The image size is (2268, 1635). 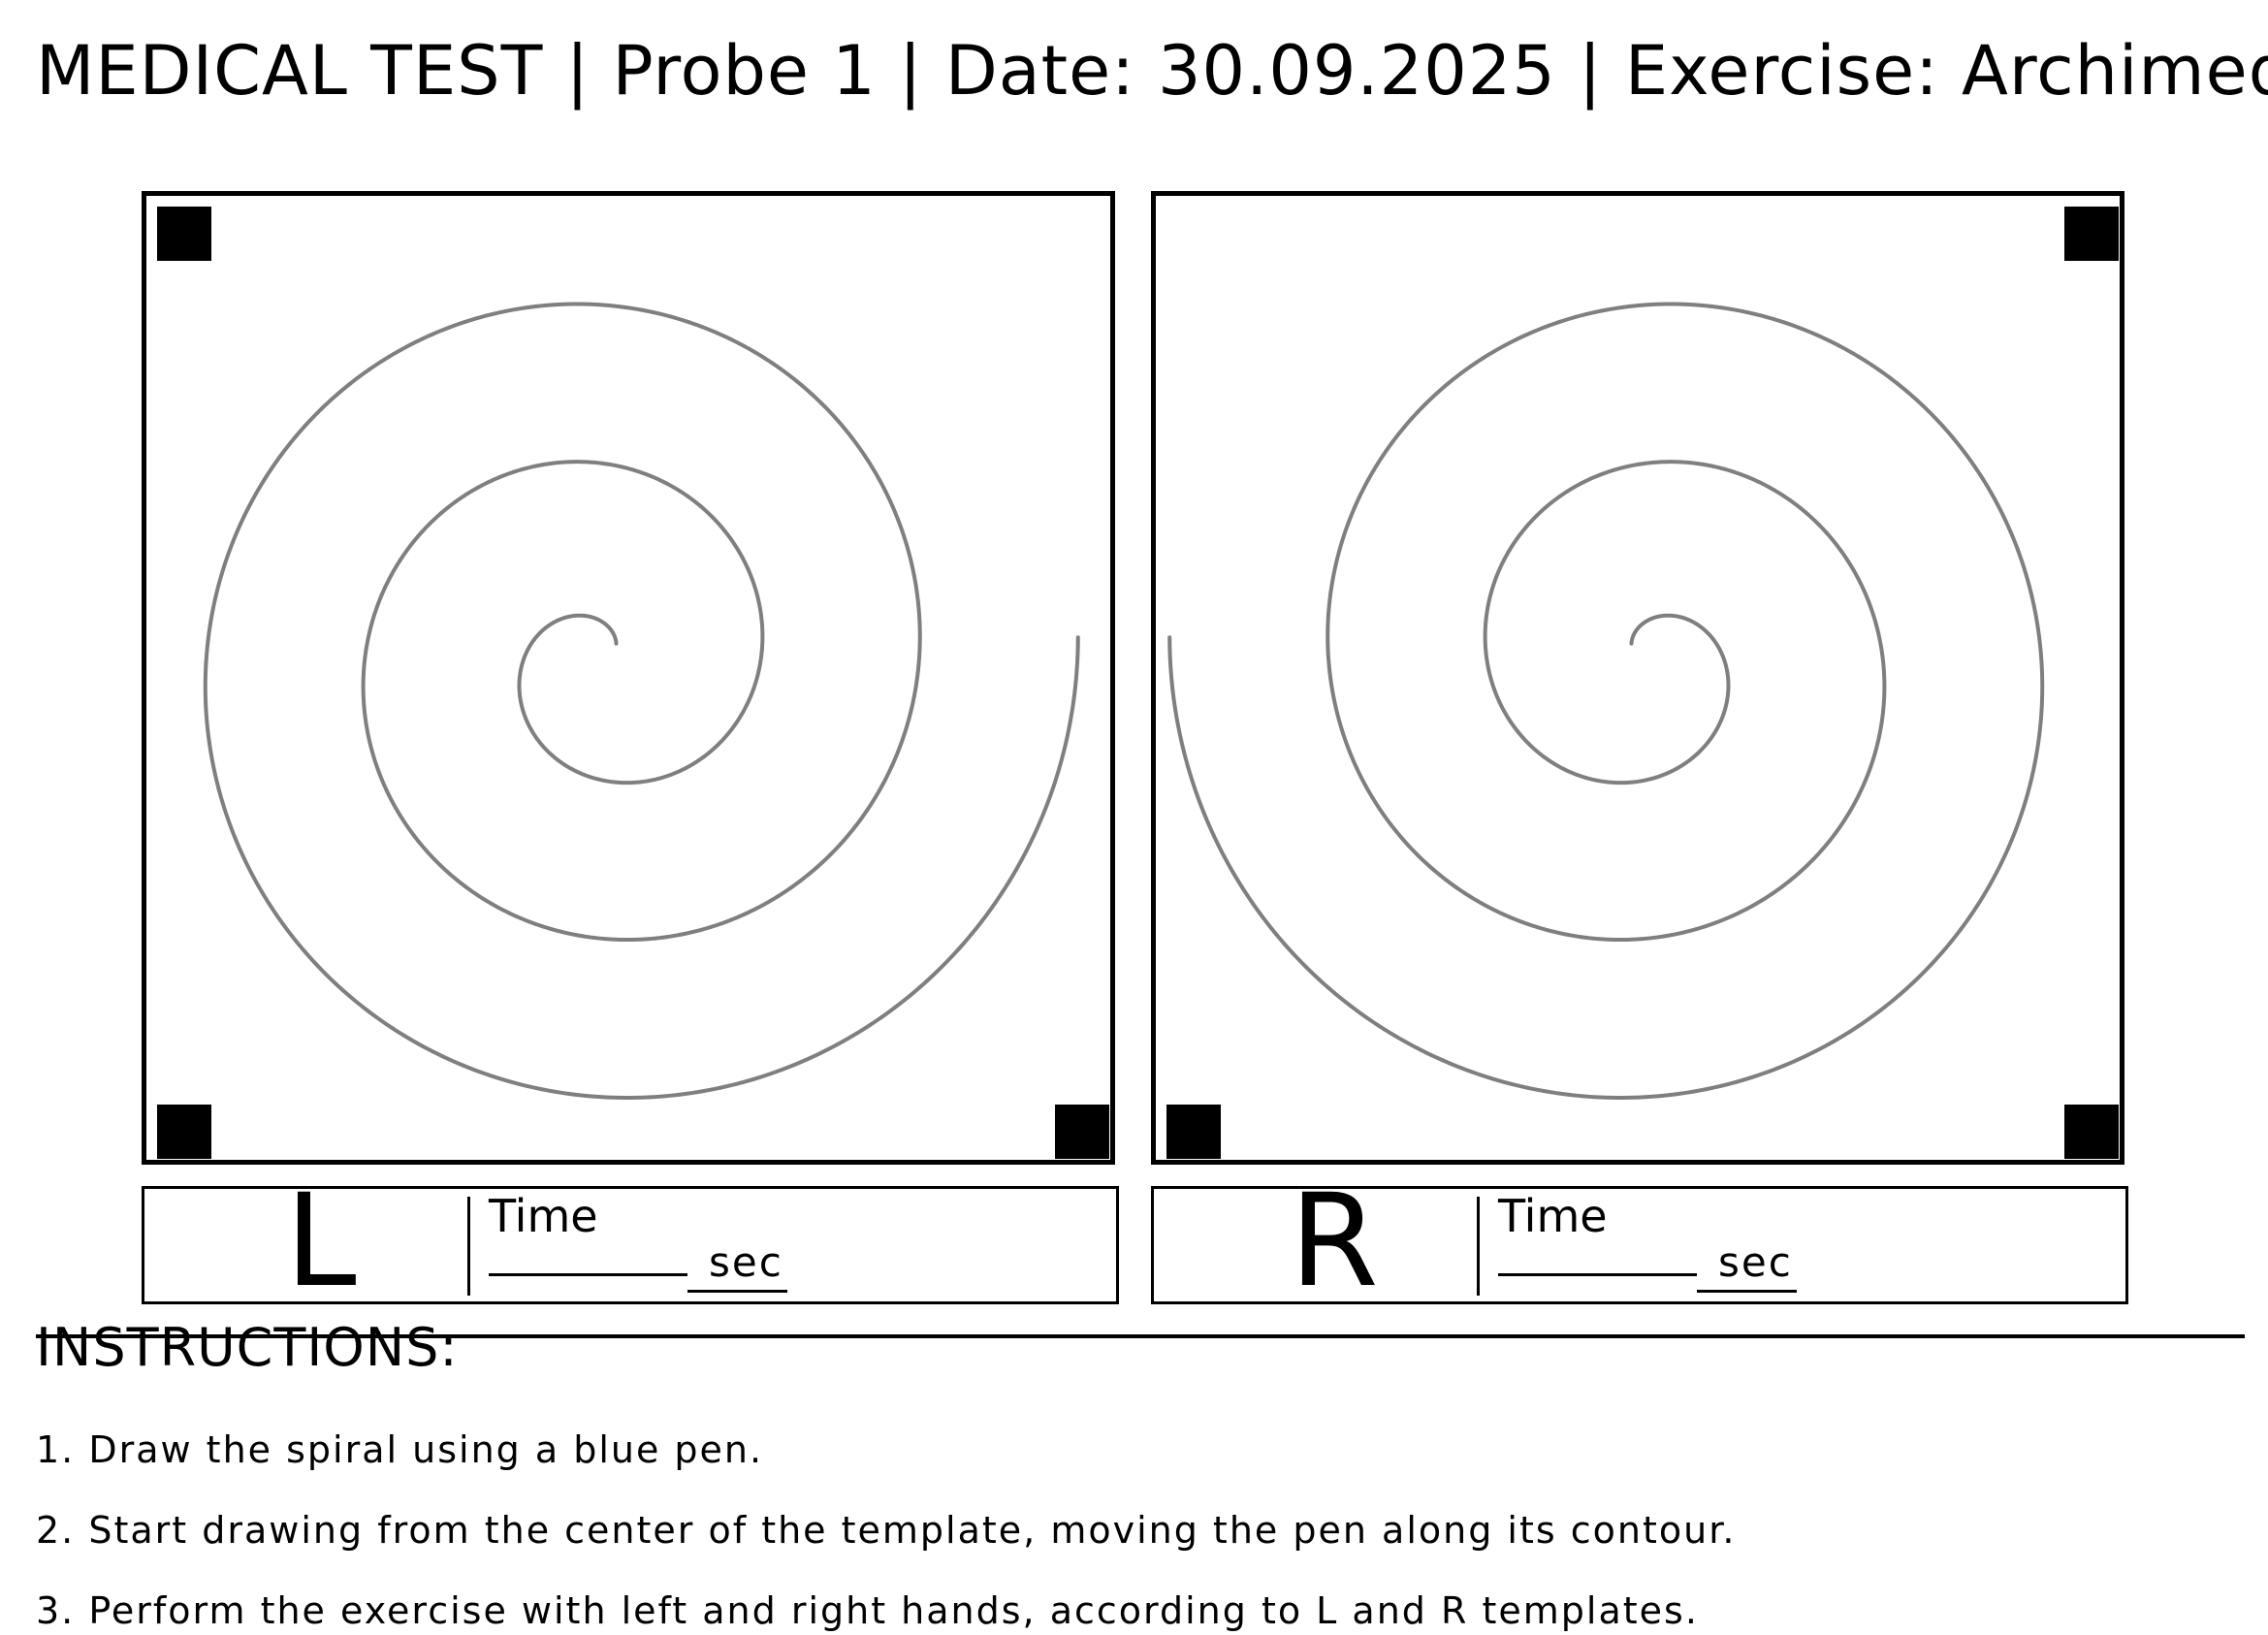 What do you see at coordinates (2091, 234) in the screenshot?
I see `corner-marker-top-right` at bounding box center [2091, 234].